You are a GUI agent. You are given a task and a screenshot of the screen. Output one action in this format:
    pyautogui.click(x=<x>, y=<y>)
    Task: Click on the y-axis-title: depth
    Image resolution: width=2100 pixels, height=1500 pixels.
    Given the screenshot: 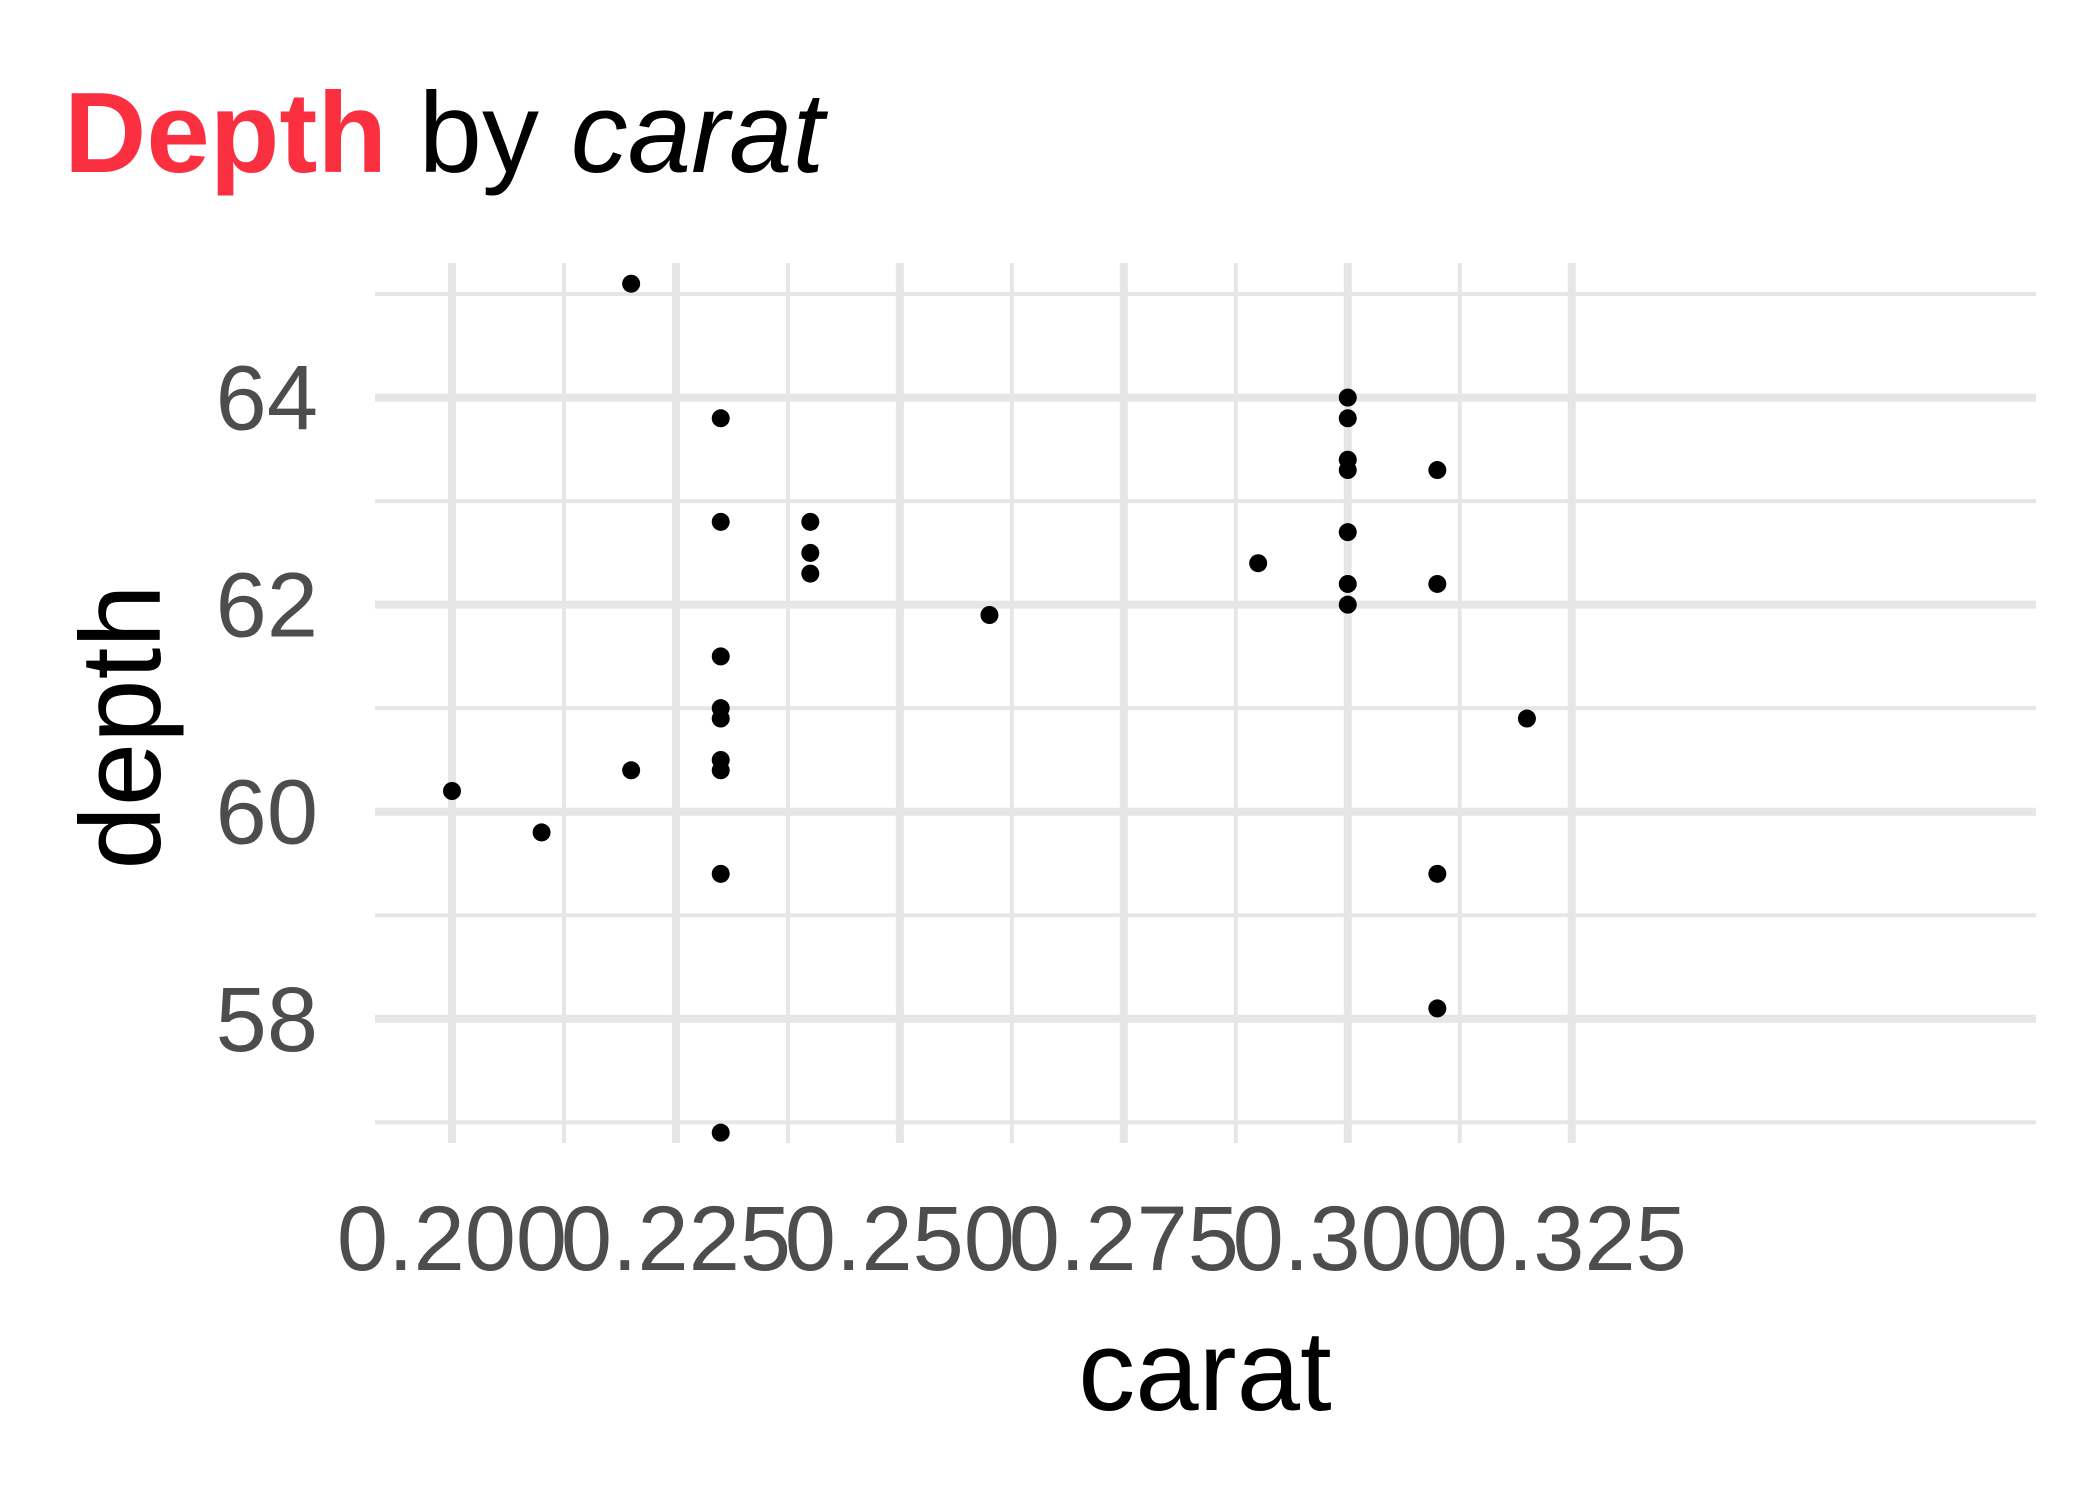 What is the action you would take?
    pyautogui.click(x=121, y=726)
    